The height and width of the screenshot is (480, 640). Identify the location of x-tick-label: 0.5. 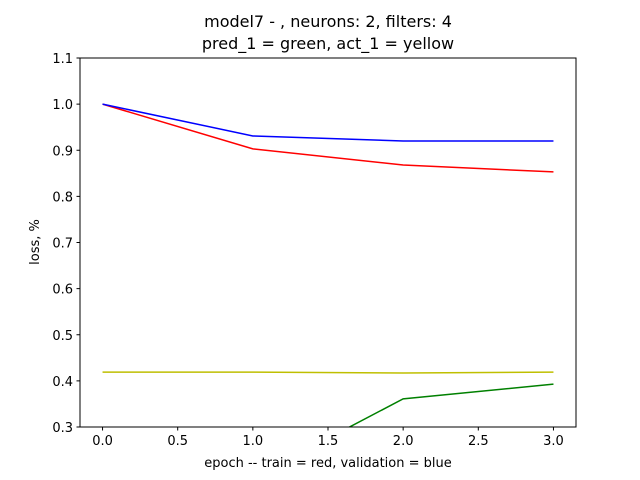
(177, 441).